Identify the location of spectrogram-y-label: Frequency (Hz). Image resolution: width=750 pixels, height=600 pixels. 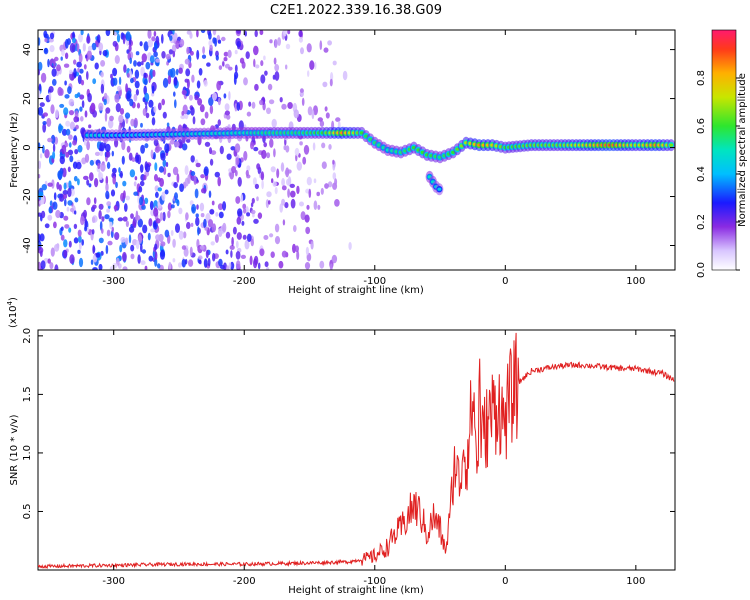
(14, 150).